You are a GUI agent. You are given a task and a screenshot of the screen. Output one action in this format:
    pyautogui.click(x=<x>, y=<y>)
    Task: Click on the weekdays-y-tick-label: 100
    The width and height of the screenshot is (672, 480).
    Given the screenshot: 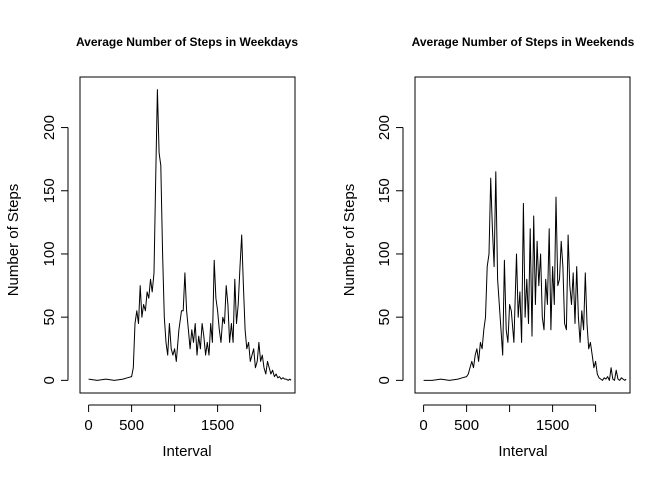 What is the action you would take?
    pyautogui.click(x=49, y=253)
    